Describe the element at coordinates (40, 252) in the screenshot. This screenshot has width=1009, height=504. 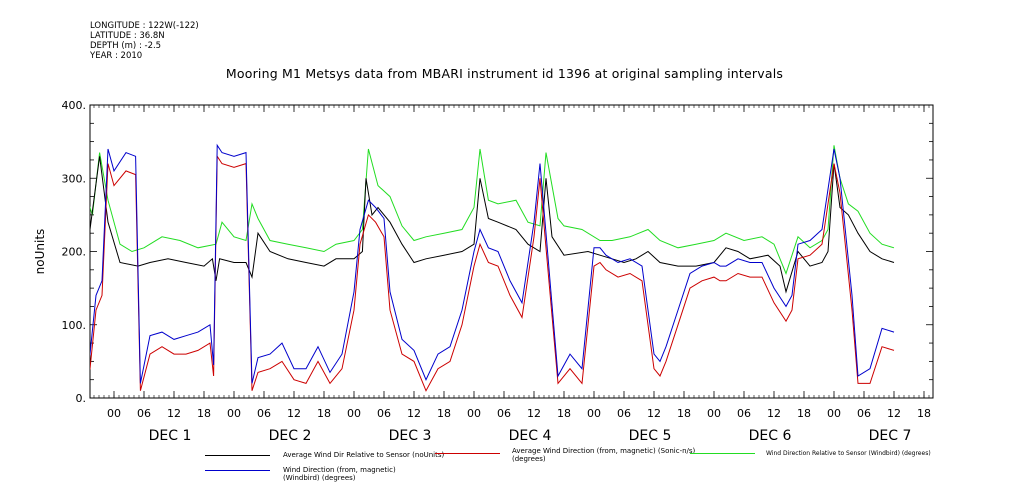
I see `y-axis-label: noUnits` at that location.